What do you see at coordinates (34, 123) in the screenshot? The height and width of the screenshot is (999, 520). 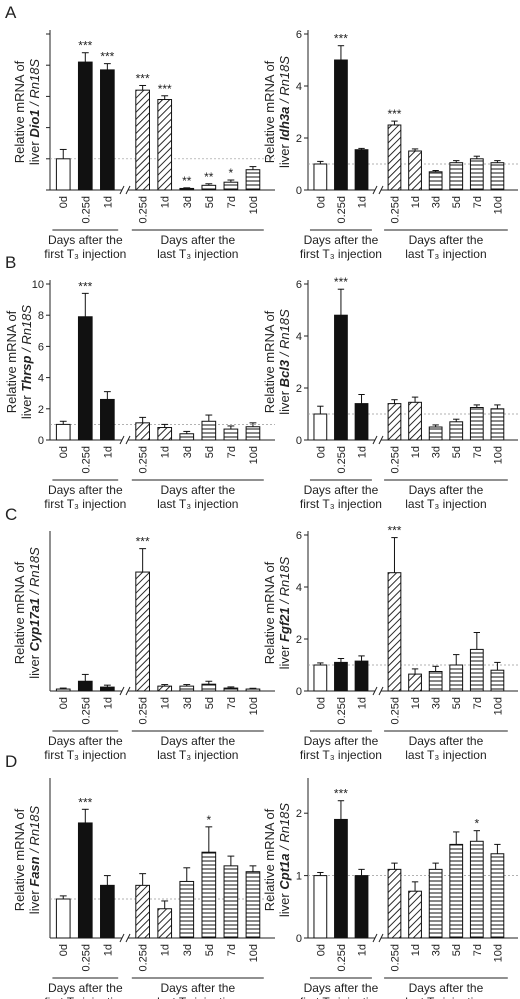 I see `gene-name: Dio1` at bounding box center [34, 123].